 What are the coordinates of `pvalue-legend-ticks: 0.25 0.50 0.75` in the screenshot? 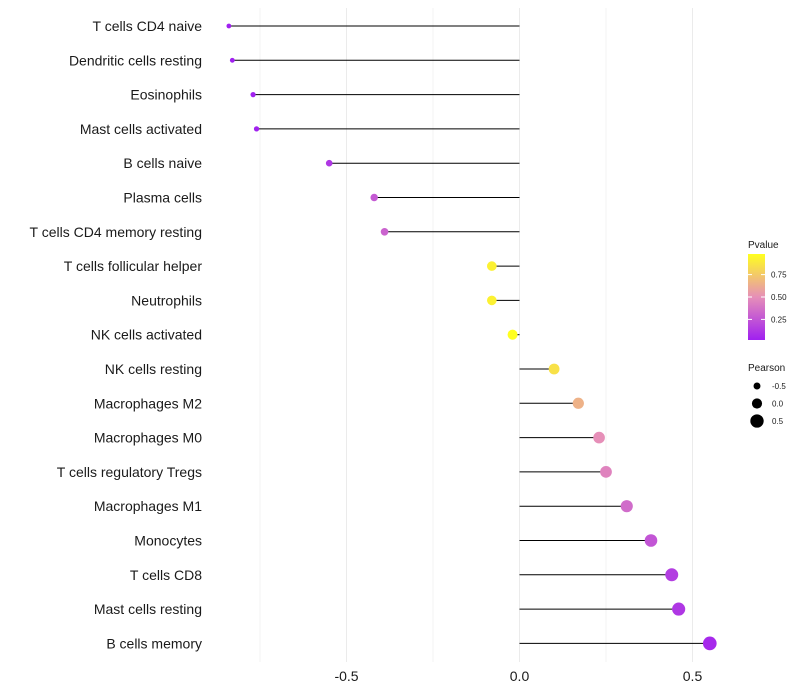 It's located at (767, 297).